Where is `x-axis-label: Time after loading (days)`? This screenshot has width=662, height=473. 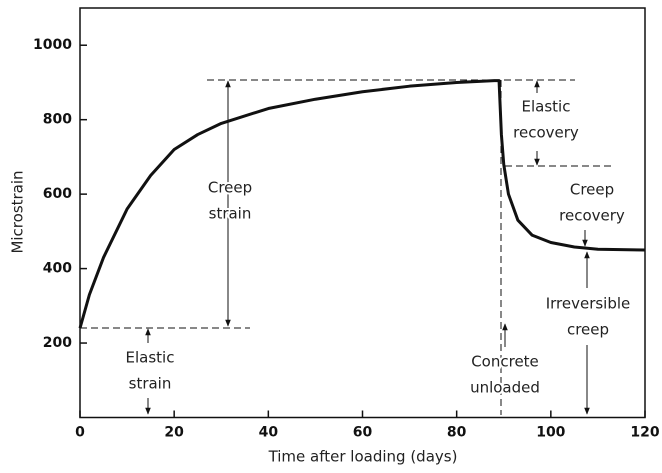
x-axis-label: Time after loading (days) is located at coordinates (363, 457).